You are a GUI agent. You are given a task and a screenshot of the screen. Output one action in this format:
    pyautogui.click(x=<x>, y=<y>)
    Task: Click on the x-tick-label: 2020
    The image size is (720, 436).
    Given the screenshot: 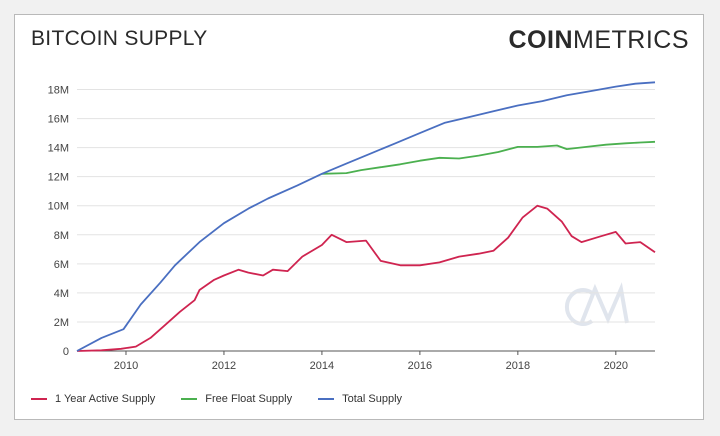 What is the action you would take?
    pyautogui.click(x=616, y=366)
    